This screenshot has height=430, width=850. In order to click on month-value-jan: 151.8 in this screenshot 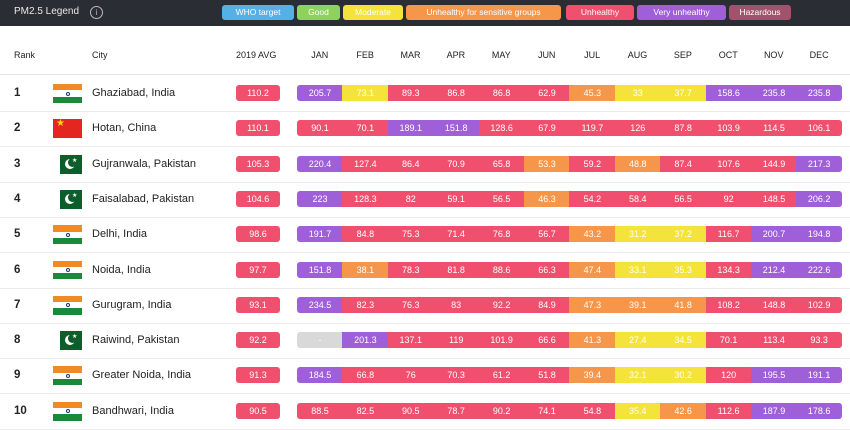, I will do `click(320, 269)`.